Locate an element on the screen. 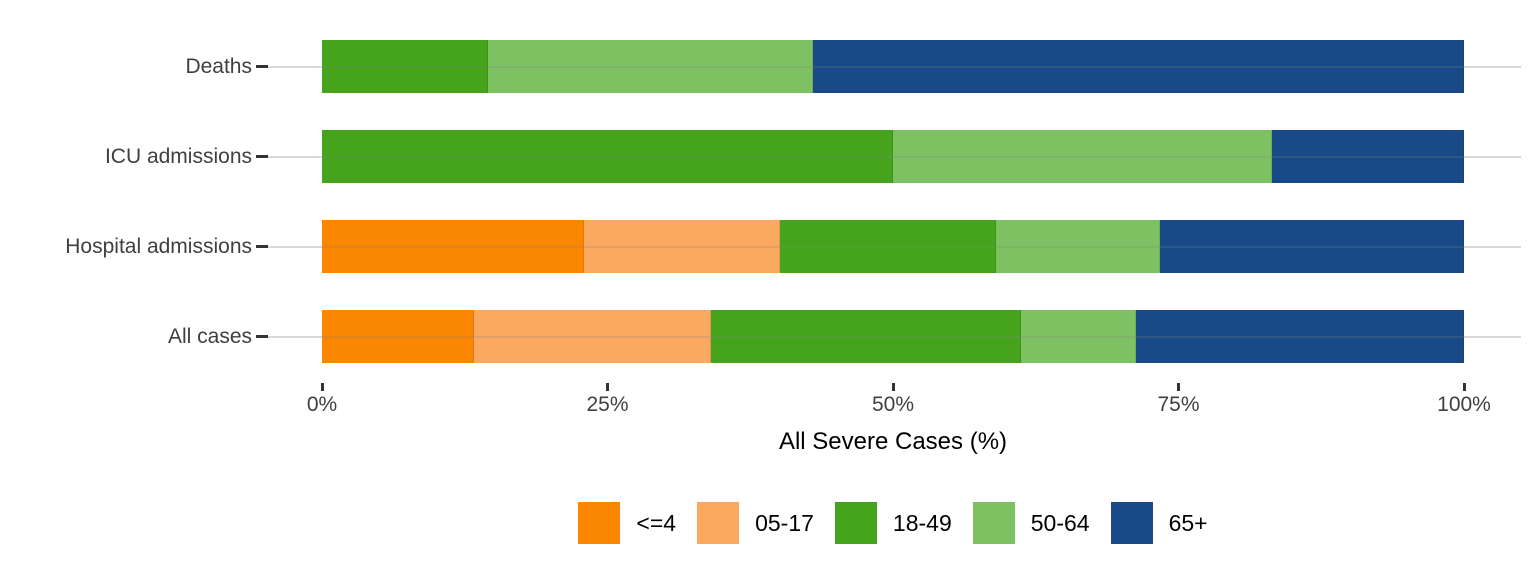  category-label-deaths: Deaths is located at coordinates (218, 66).